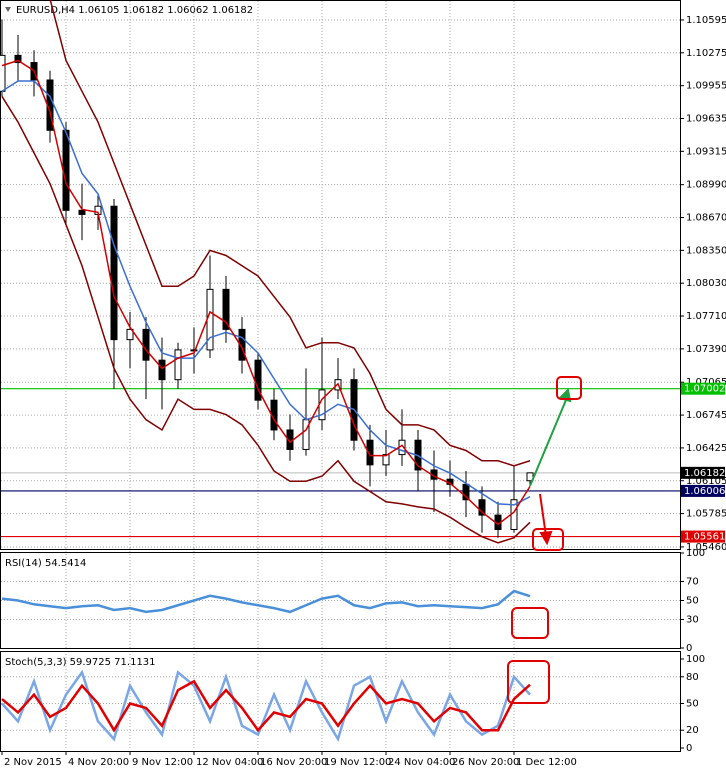 The image size is (726, 769). I want to click on last-price-label: 1.06182, so click(704, 473).